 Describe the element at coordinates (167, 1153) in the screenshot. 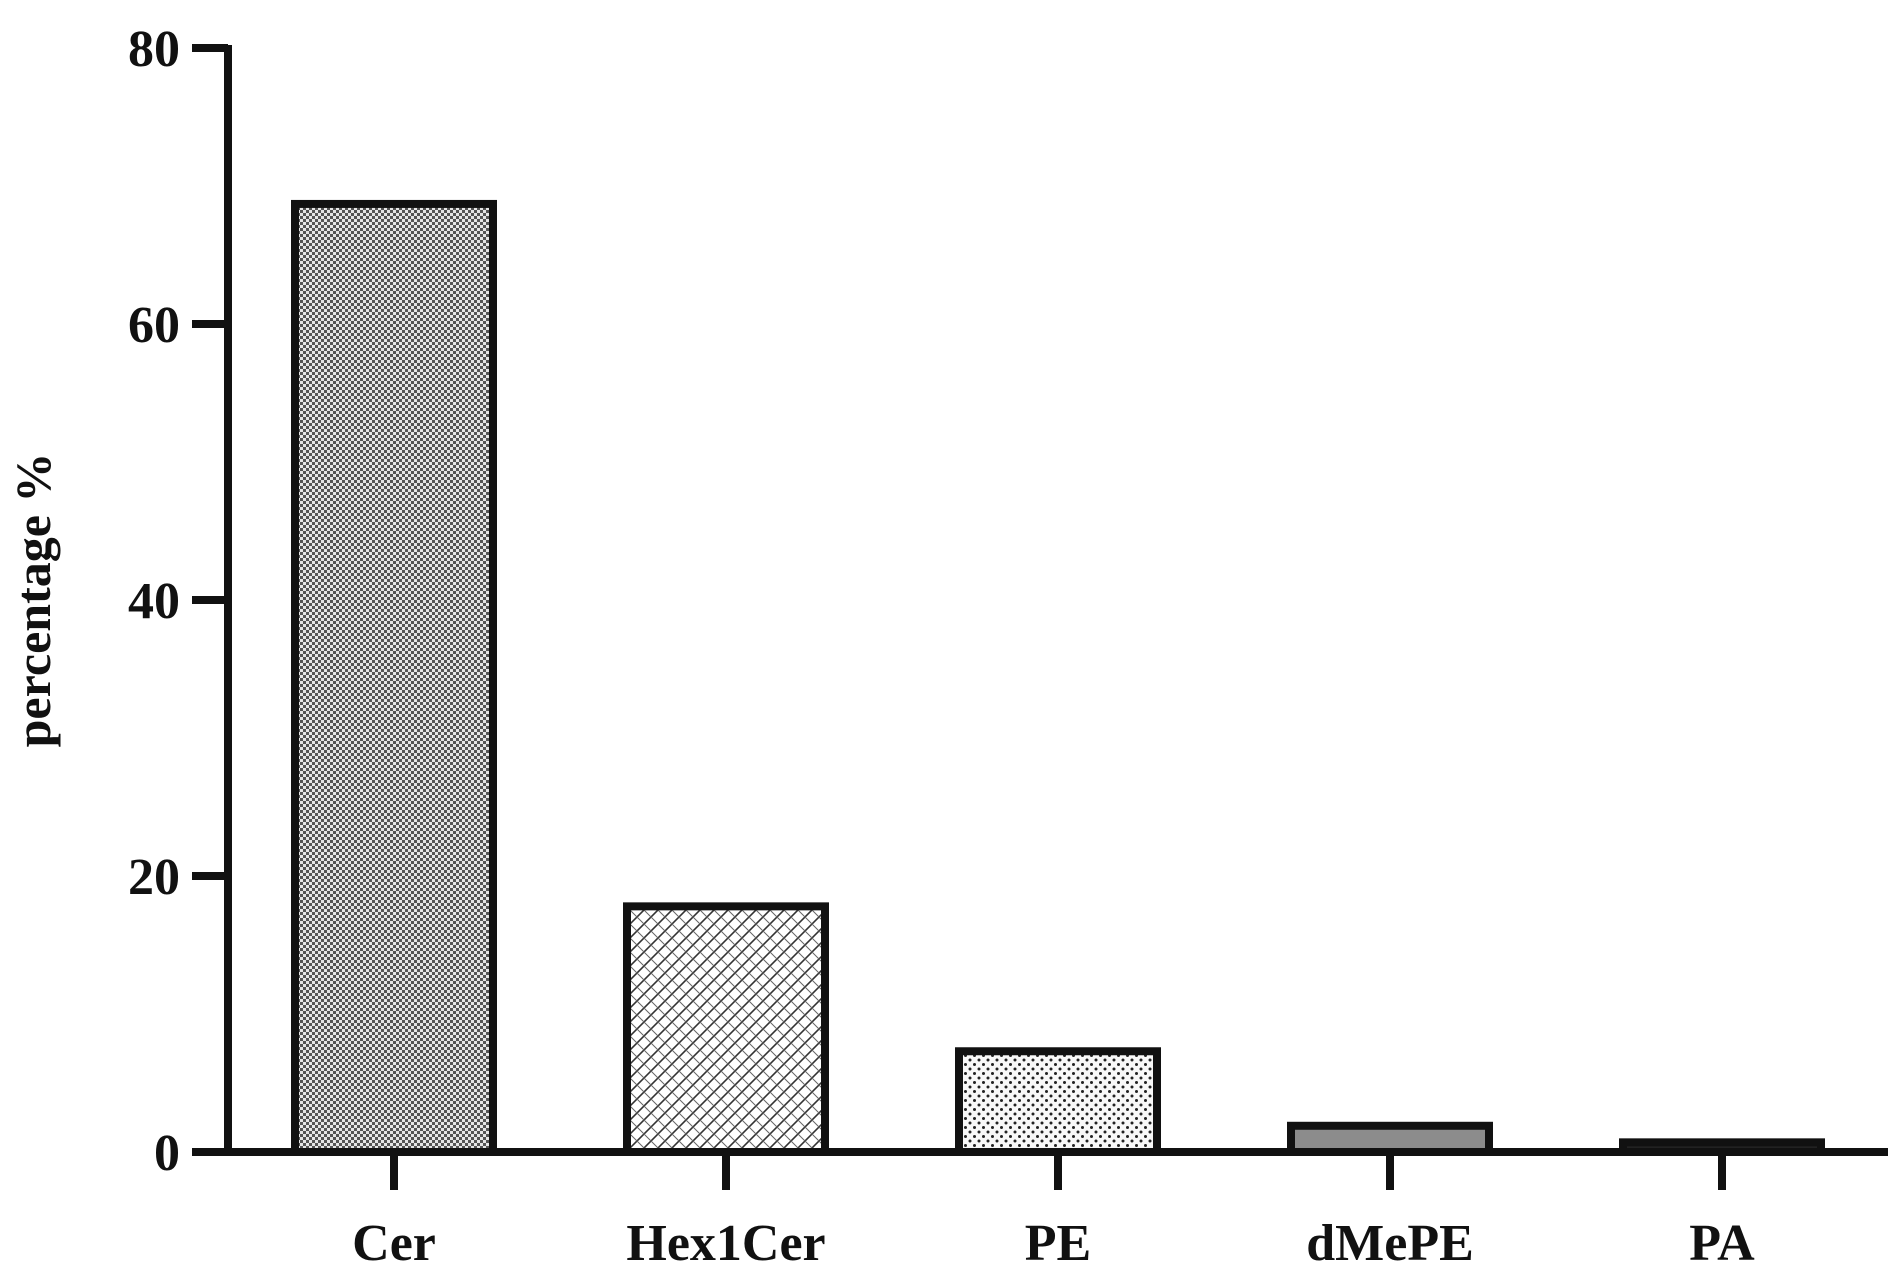

I see `y-tick-label-0: 0` at that location.